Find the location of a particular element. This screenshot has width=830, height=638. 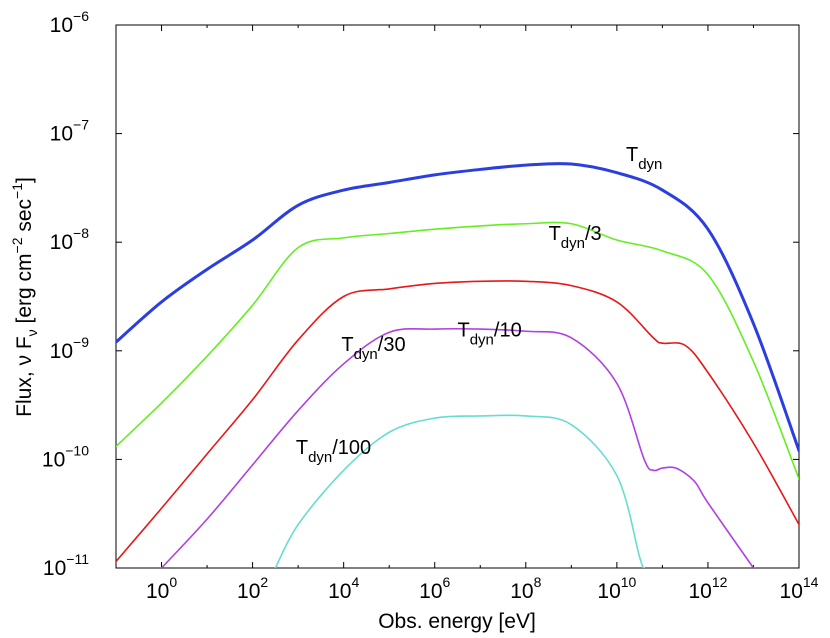

y-axis-label: Flux, ν Fν [erg cm−2 sec−1] is located at coordinates (24, 297).